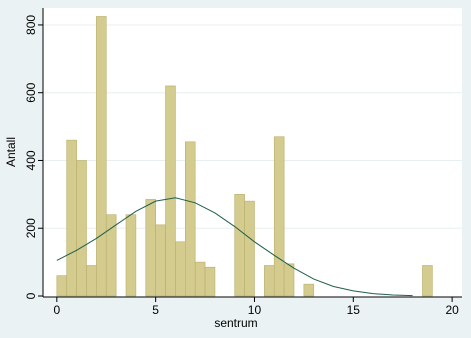 The image size is (471, 338). Describe the element at coordinates (31, 228) in the screenshot. I see `y-tick-label: 200` at that location.